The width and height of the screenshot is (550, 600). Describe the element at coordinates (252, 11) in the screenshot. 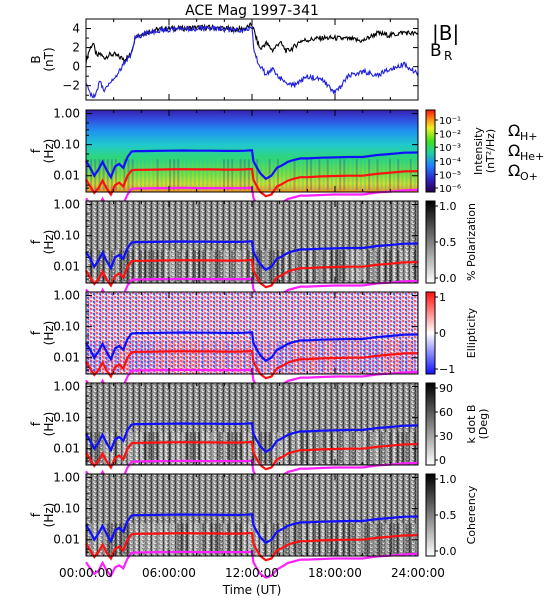

I see `chart-title: ACE Mag 1997-341` at that location.